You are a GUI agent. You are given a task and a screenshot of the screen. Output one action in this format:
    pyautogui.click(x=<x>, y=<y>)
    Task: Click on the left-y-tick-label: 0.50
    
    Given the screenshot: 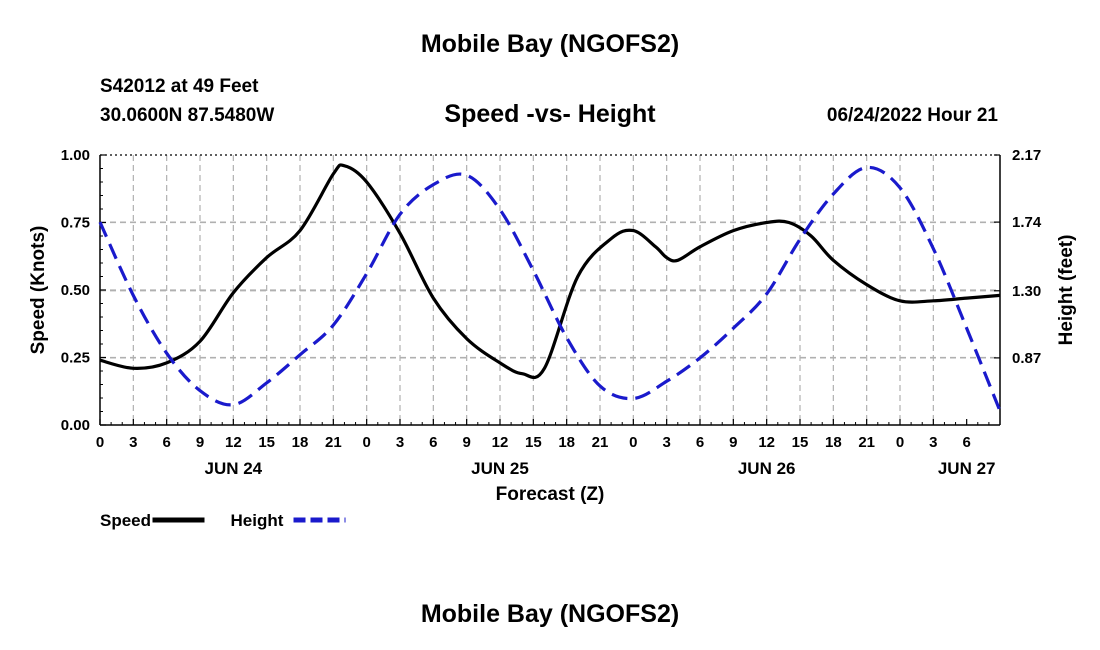 What is the action you would take?
    pyautogui.click(x=75, y=290)
    